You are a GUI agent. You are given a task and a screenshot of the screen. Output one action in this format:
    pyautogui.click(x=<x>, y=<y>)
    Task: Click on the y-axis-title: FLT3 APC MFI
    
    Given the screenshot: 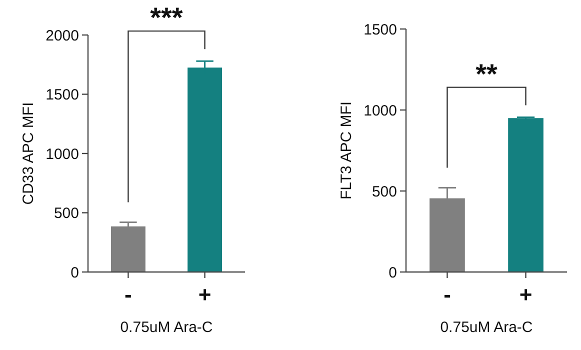 What is the action you would take?
    pyautogui.click(x=346, y=150)
    